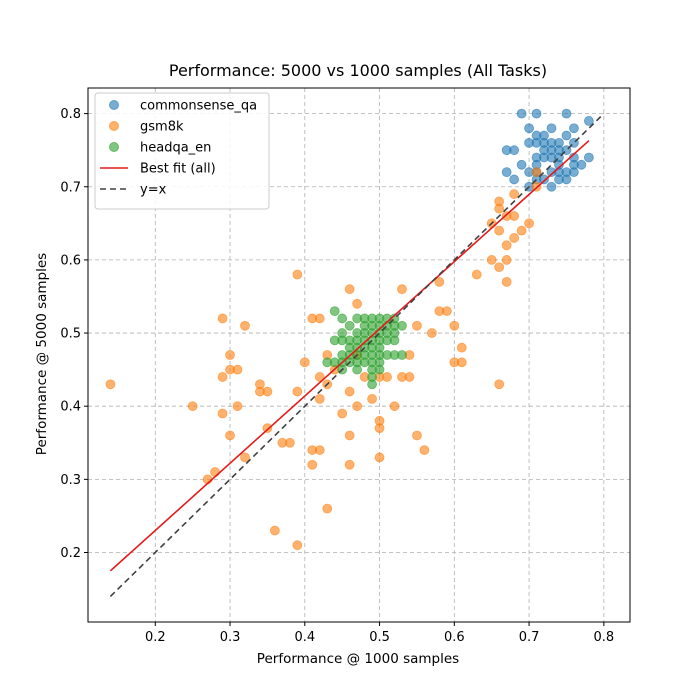  What do you see at coordinates (70, 553) in the screenshot?
I see `y-tick-label: 0.2` at bounding box center [70, 553].